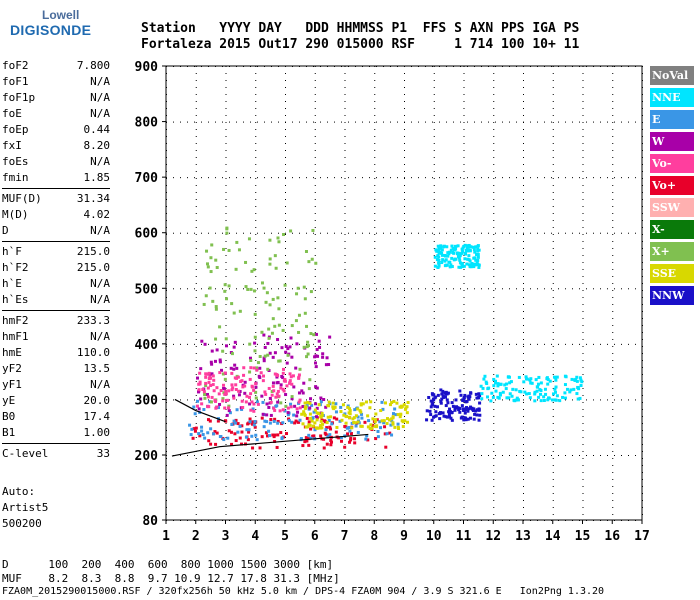 The image size is (700, 600). What do you see at coordinates (97, 400) in the screenshot?
I see `param-value: 20.0` at bounding box center [97, 400].